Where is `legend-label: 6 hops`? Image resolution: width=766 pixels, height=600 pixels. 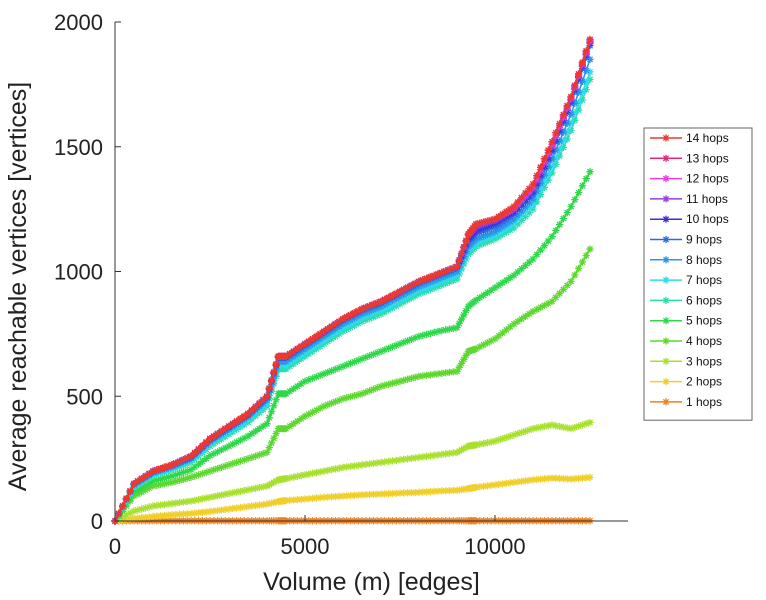 legend-label: 6 hops is located at coordinates (704, 300).